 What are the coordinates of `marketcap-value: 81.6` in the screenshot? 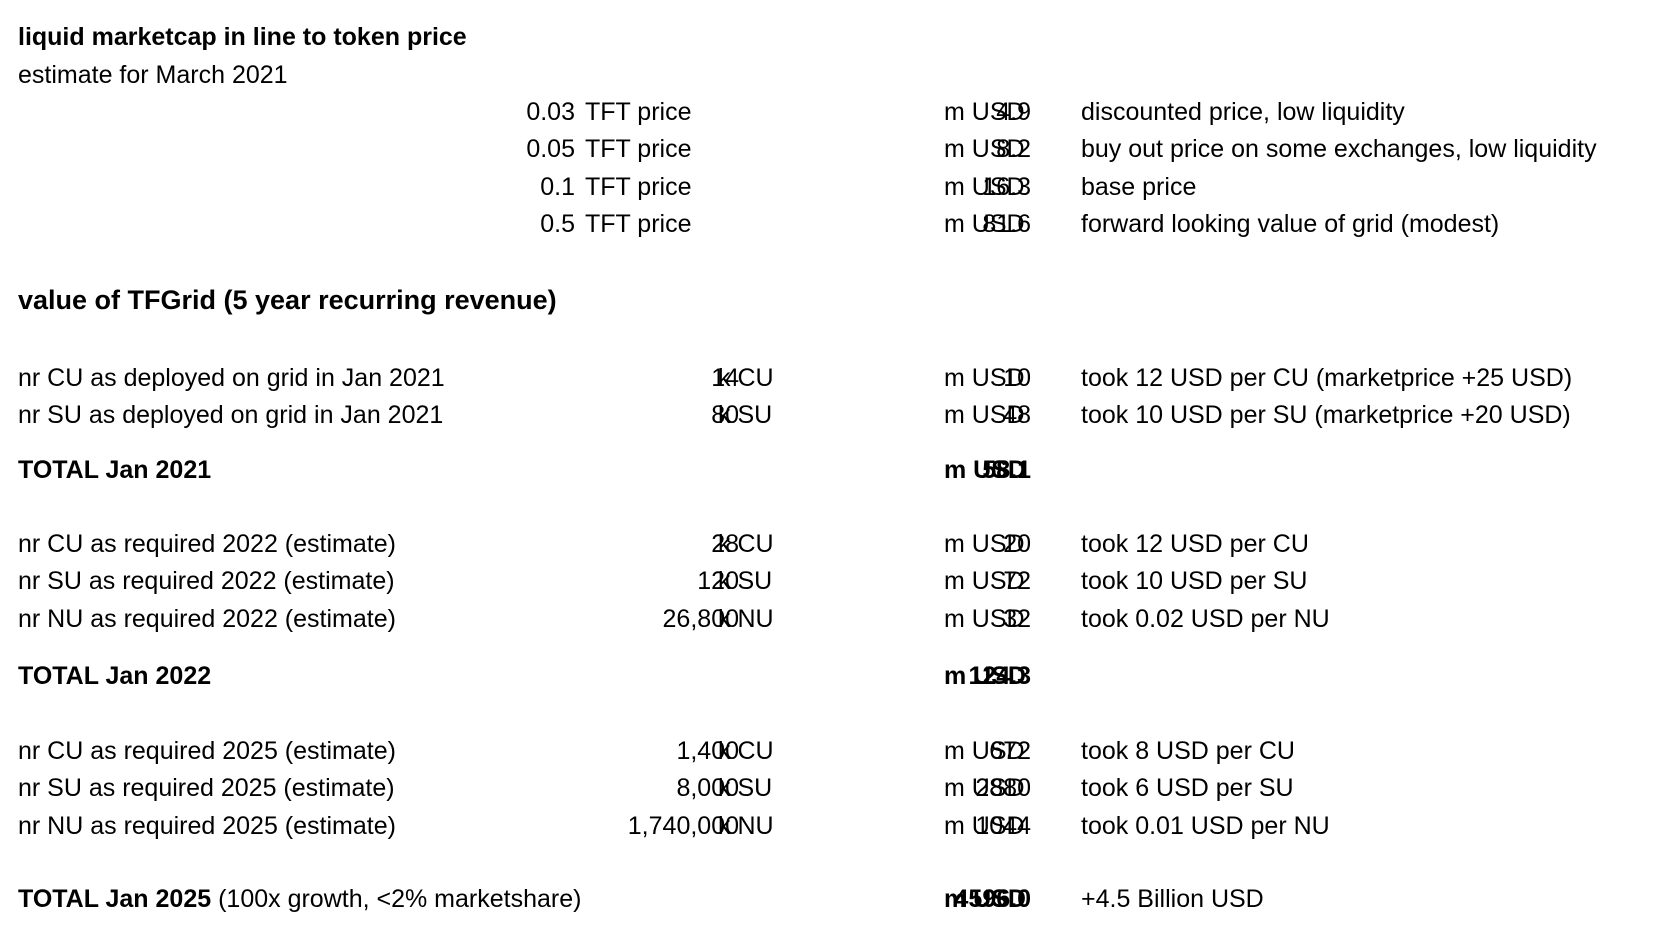 It's located at (1006, 224).